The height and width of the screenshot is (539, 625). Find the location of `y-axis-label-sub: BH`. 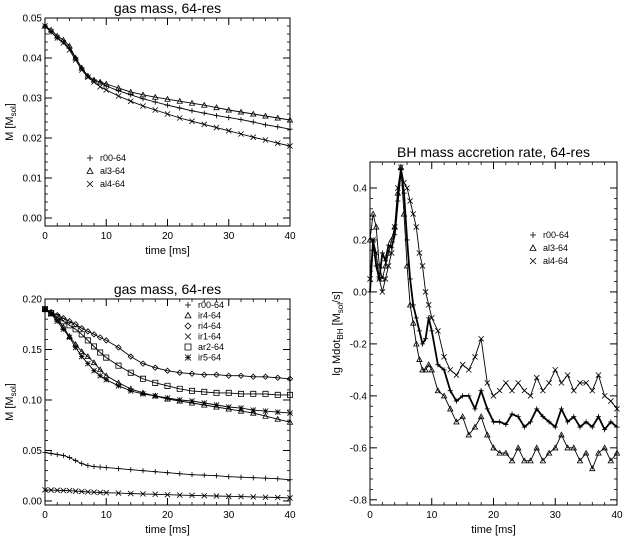

y-axis-label-sub: BH is located at coordinates (340, 333).